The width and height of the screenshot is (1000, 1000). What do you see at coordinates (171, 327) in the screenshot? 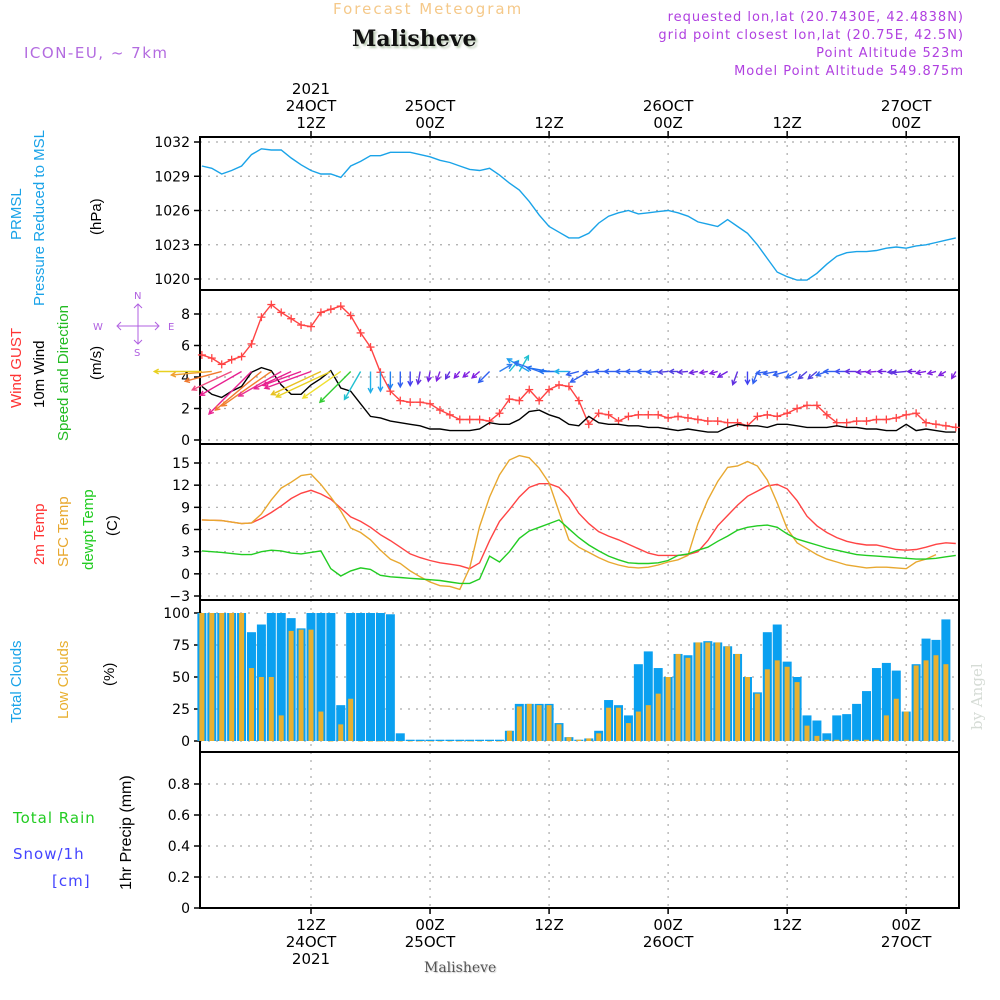
I see `compass-e: E` at bounding box center [171, 327].